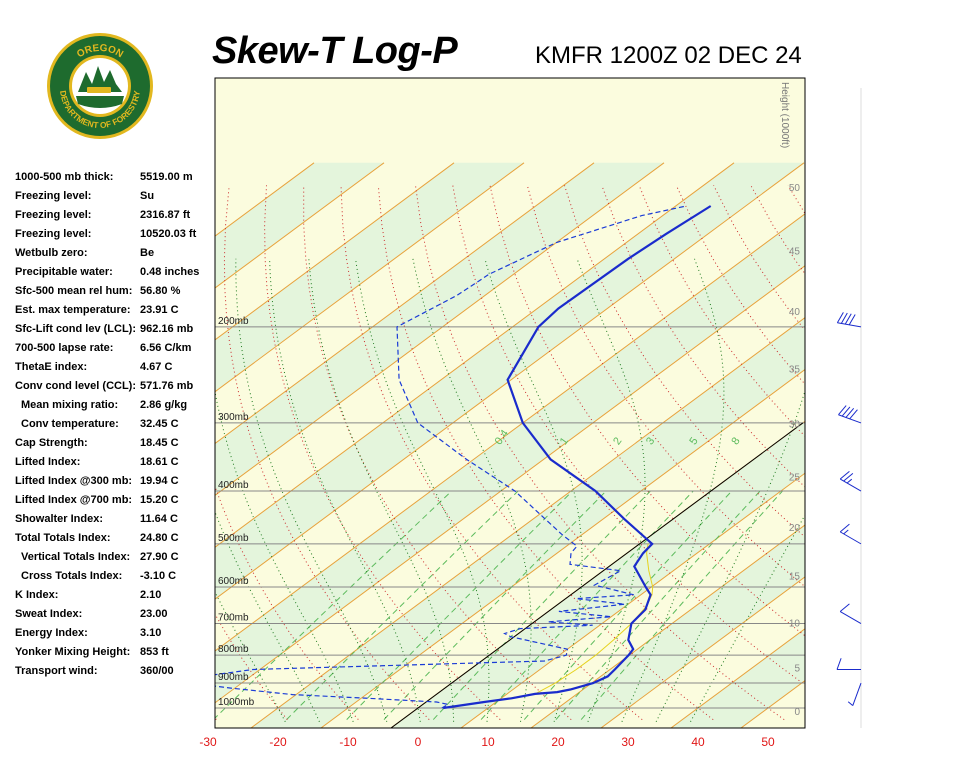 Image resolution: width=960 pixels, height=768 pixels. I want to click on pressure-label: 800mb, so click(233, 649).